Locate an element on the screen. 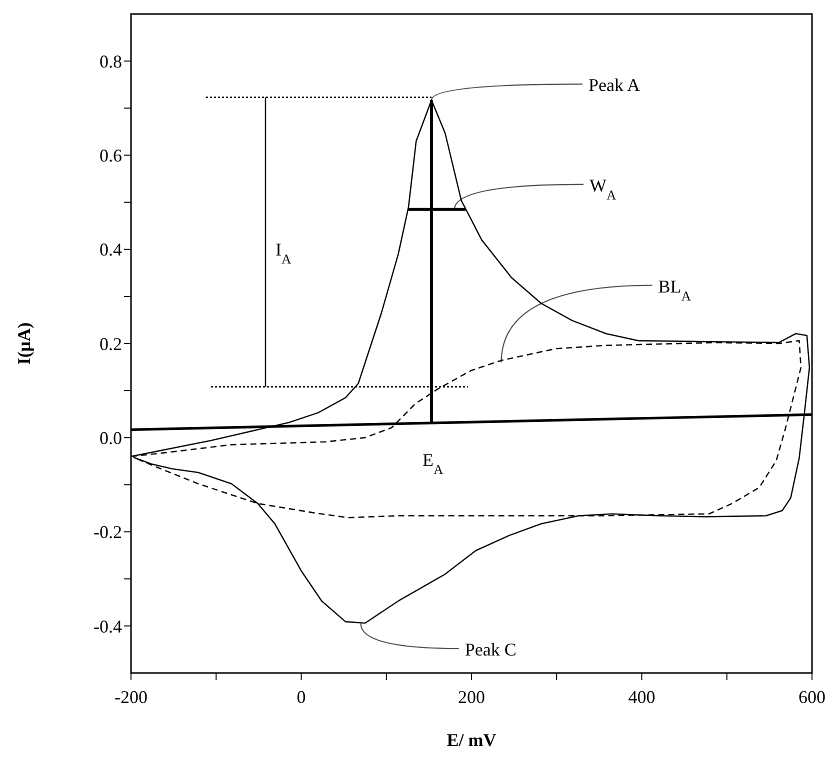  x-tick-label: 400 is located at coordinates (642, 696).